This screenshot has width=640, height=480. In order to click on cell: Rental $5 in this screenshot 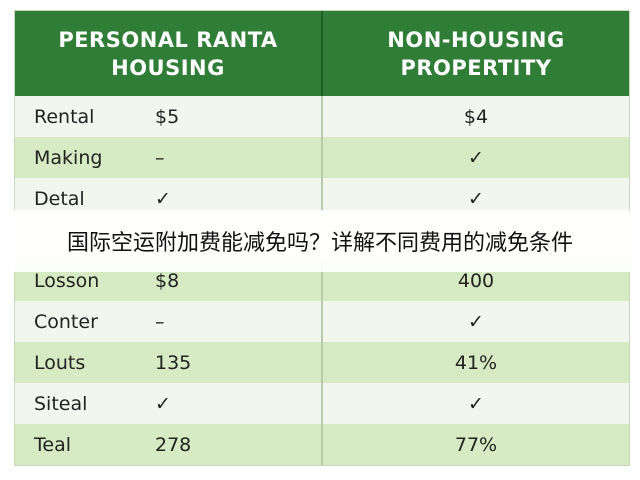, I will do `click(169, 116)`.